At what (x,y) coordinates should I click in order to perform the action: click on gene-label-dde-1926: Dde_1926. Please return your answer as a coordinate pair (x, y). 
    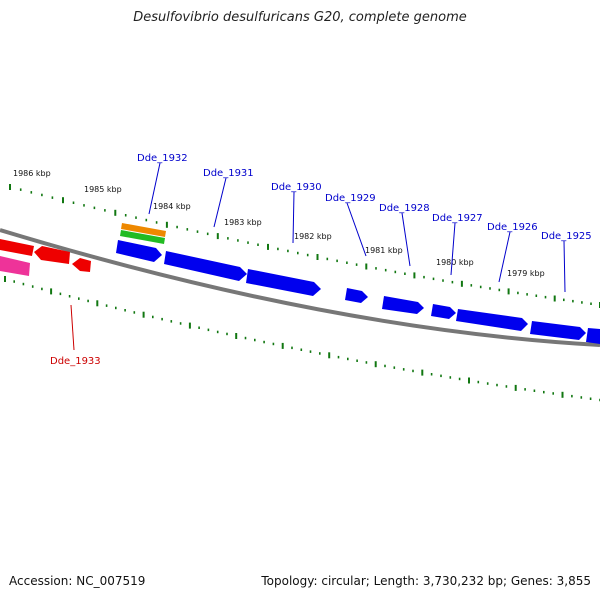
    Looking at the image, I should click on (512, 227).